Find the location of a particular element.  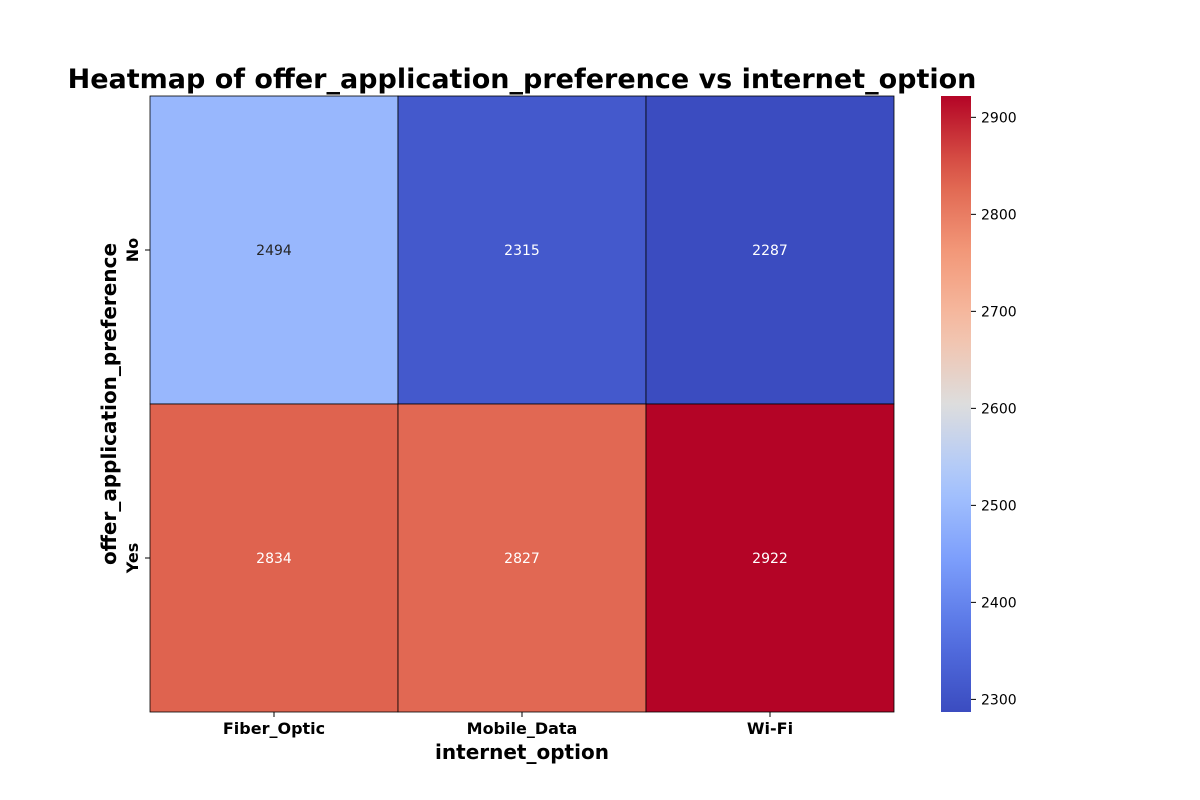

y-tick-label: Yes is located at coordinates (132, 559).